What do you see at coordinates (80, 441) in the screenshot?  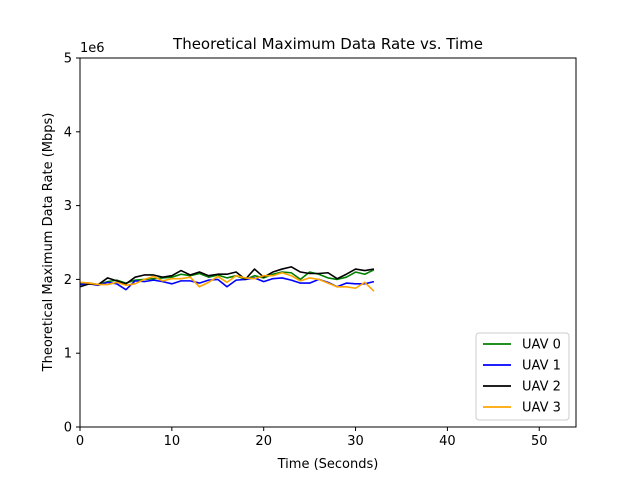 I see `x-tick-label: 0` at bounding box center [80, 441].